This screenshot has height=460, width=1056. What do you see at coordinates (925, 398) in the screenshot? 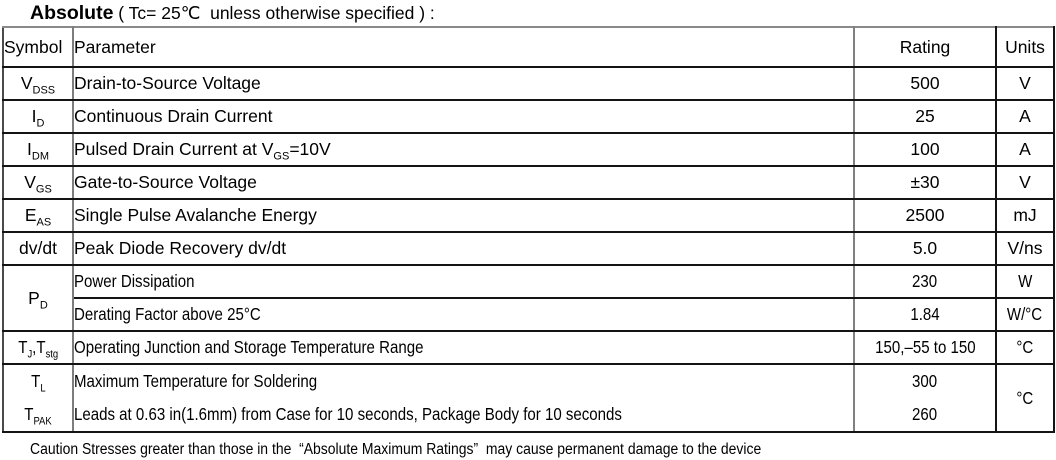
I see `rating-cell: 300 260` at bounding box center [925, 398].